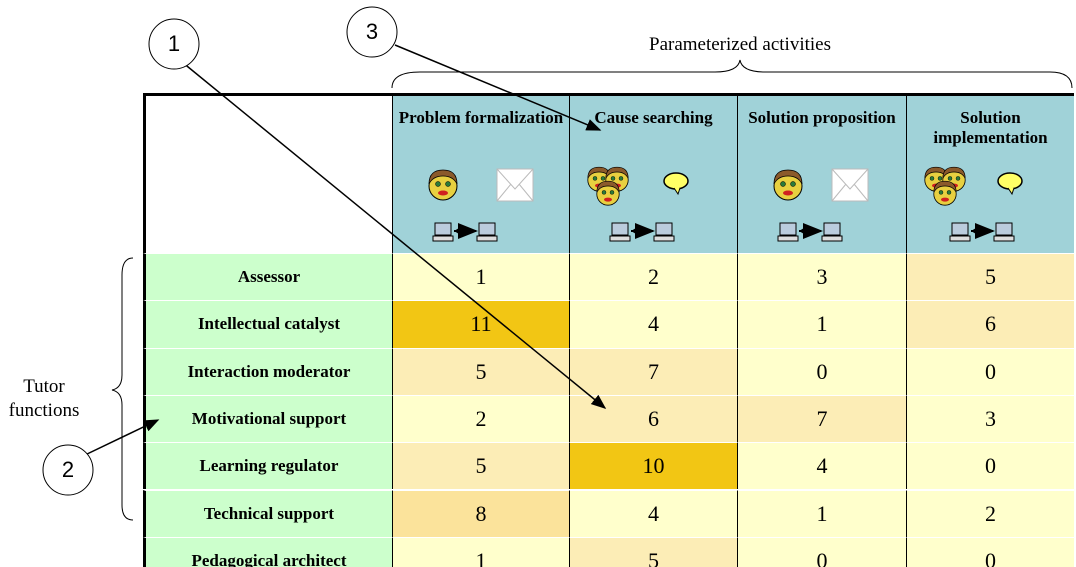  I want to click on column-header: Solution implementation, so click(990, 173).